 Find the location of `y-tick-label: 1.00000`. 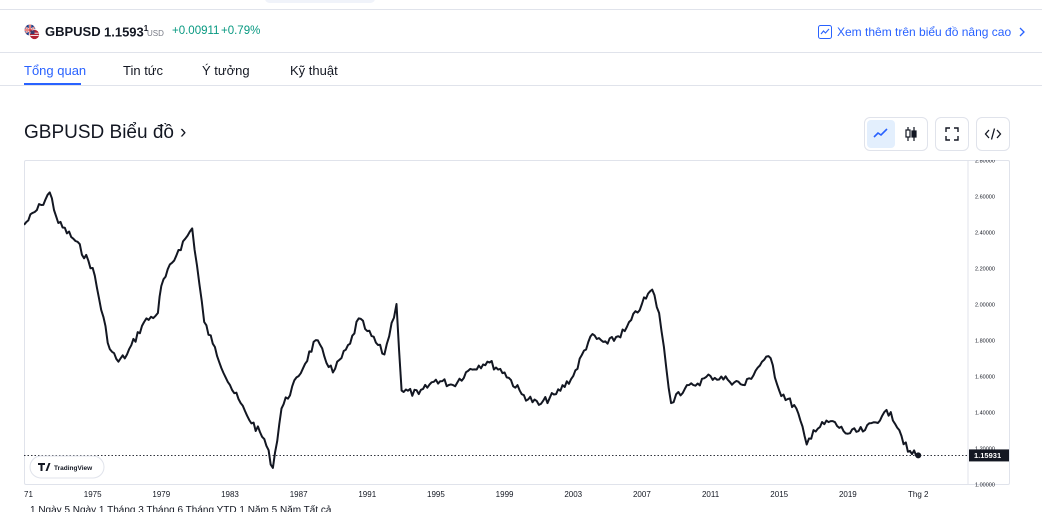

y-tick-label: 1.00000 is located at coordinates (985, 486).